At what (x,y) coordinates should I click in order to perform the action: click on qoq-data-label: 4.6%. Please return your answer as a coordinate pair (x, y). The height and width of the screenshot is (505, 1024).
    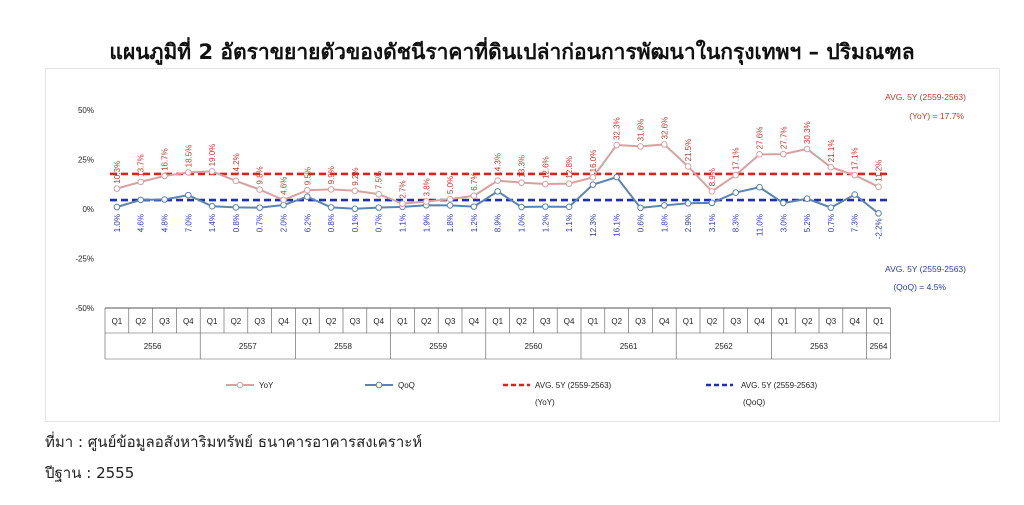
    Looking at the image, I should click on (141, 223).